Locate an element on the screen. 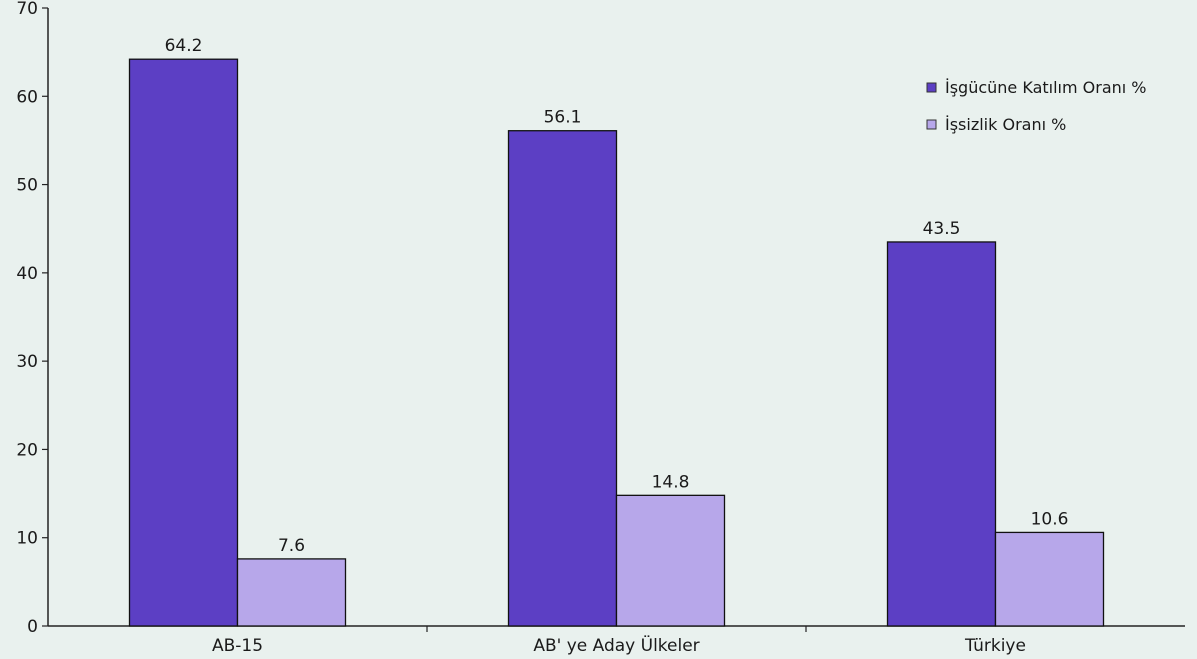  x-tick-label: AB-15 is located at coordinates (237, 646).